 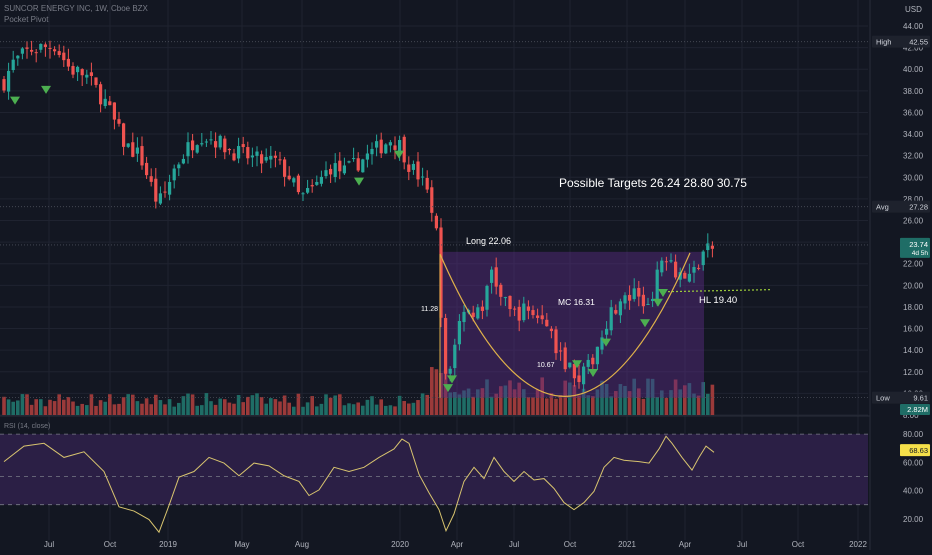 I want to click on price-tick: 32.00, so click(x=913, y=156).